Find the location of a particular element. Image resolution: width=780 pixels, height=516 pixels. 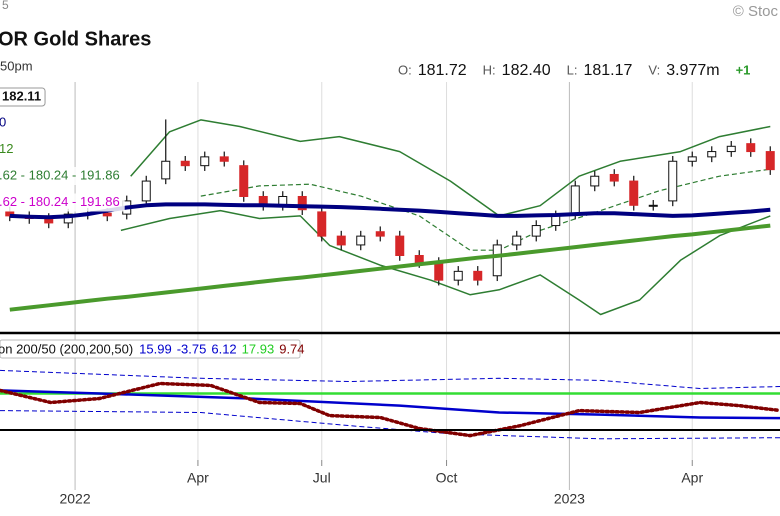

copyright: © Stoc is located at coordinates (756, 11).